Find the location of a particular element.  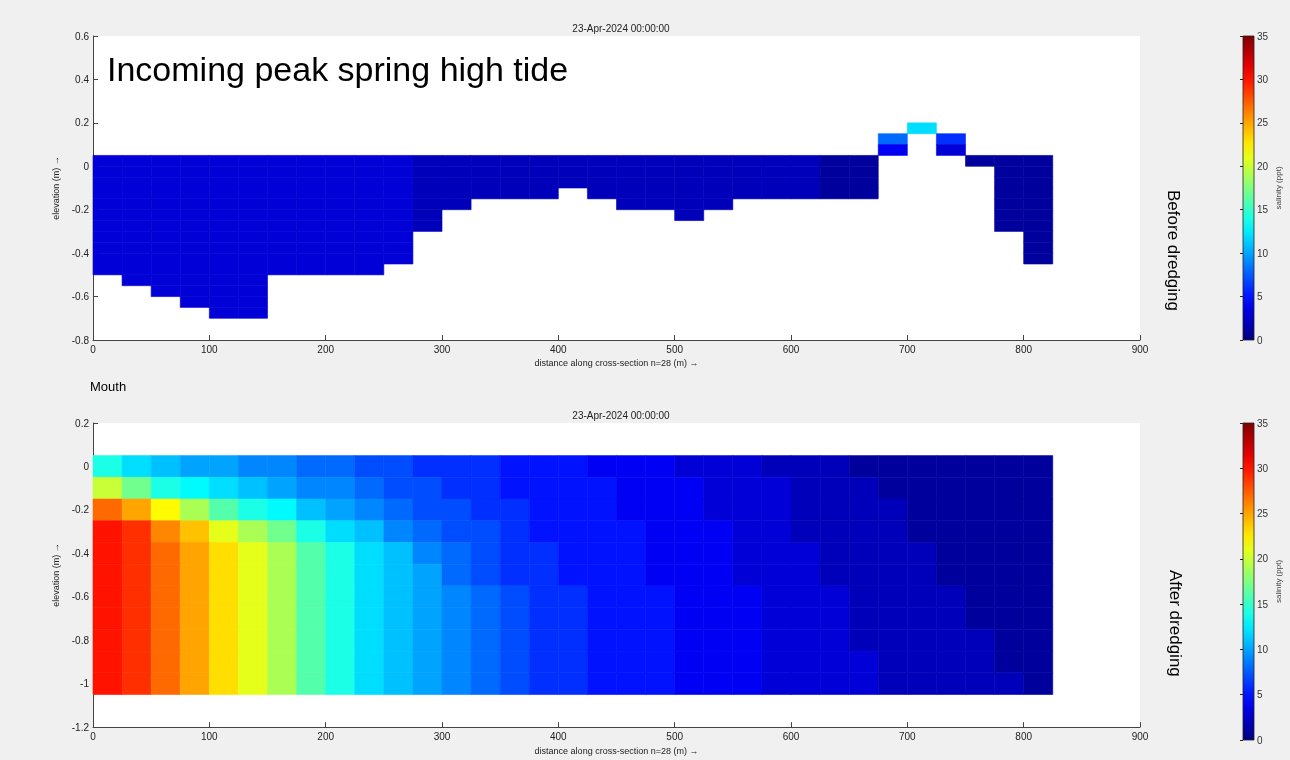

y-tick-label: 0.4 is located at coordinates (82, 79).